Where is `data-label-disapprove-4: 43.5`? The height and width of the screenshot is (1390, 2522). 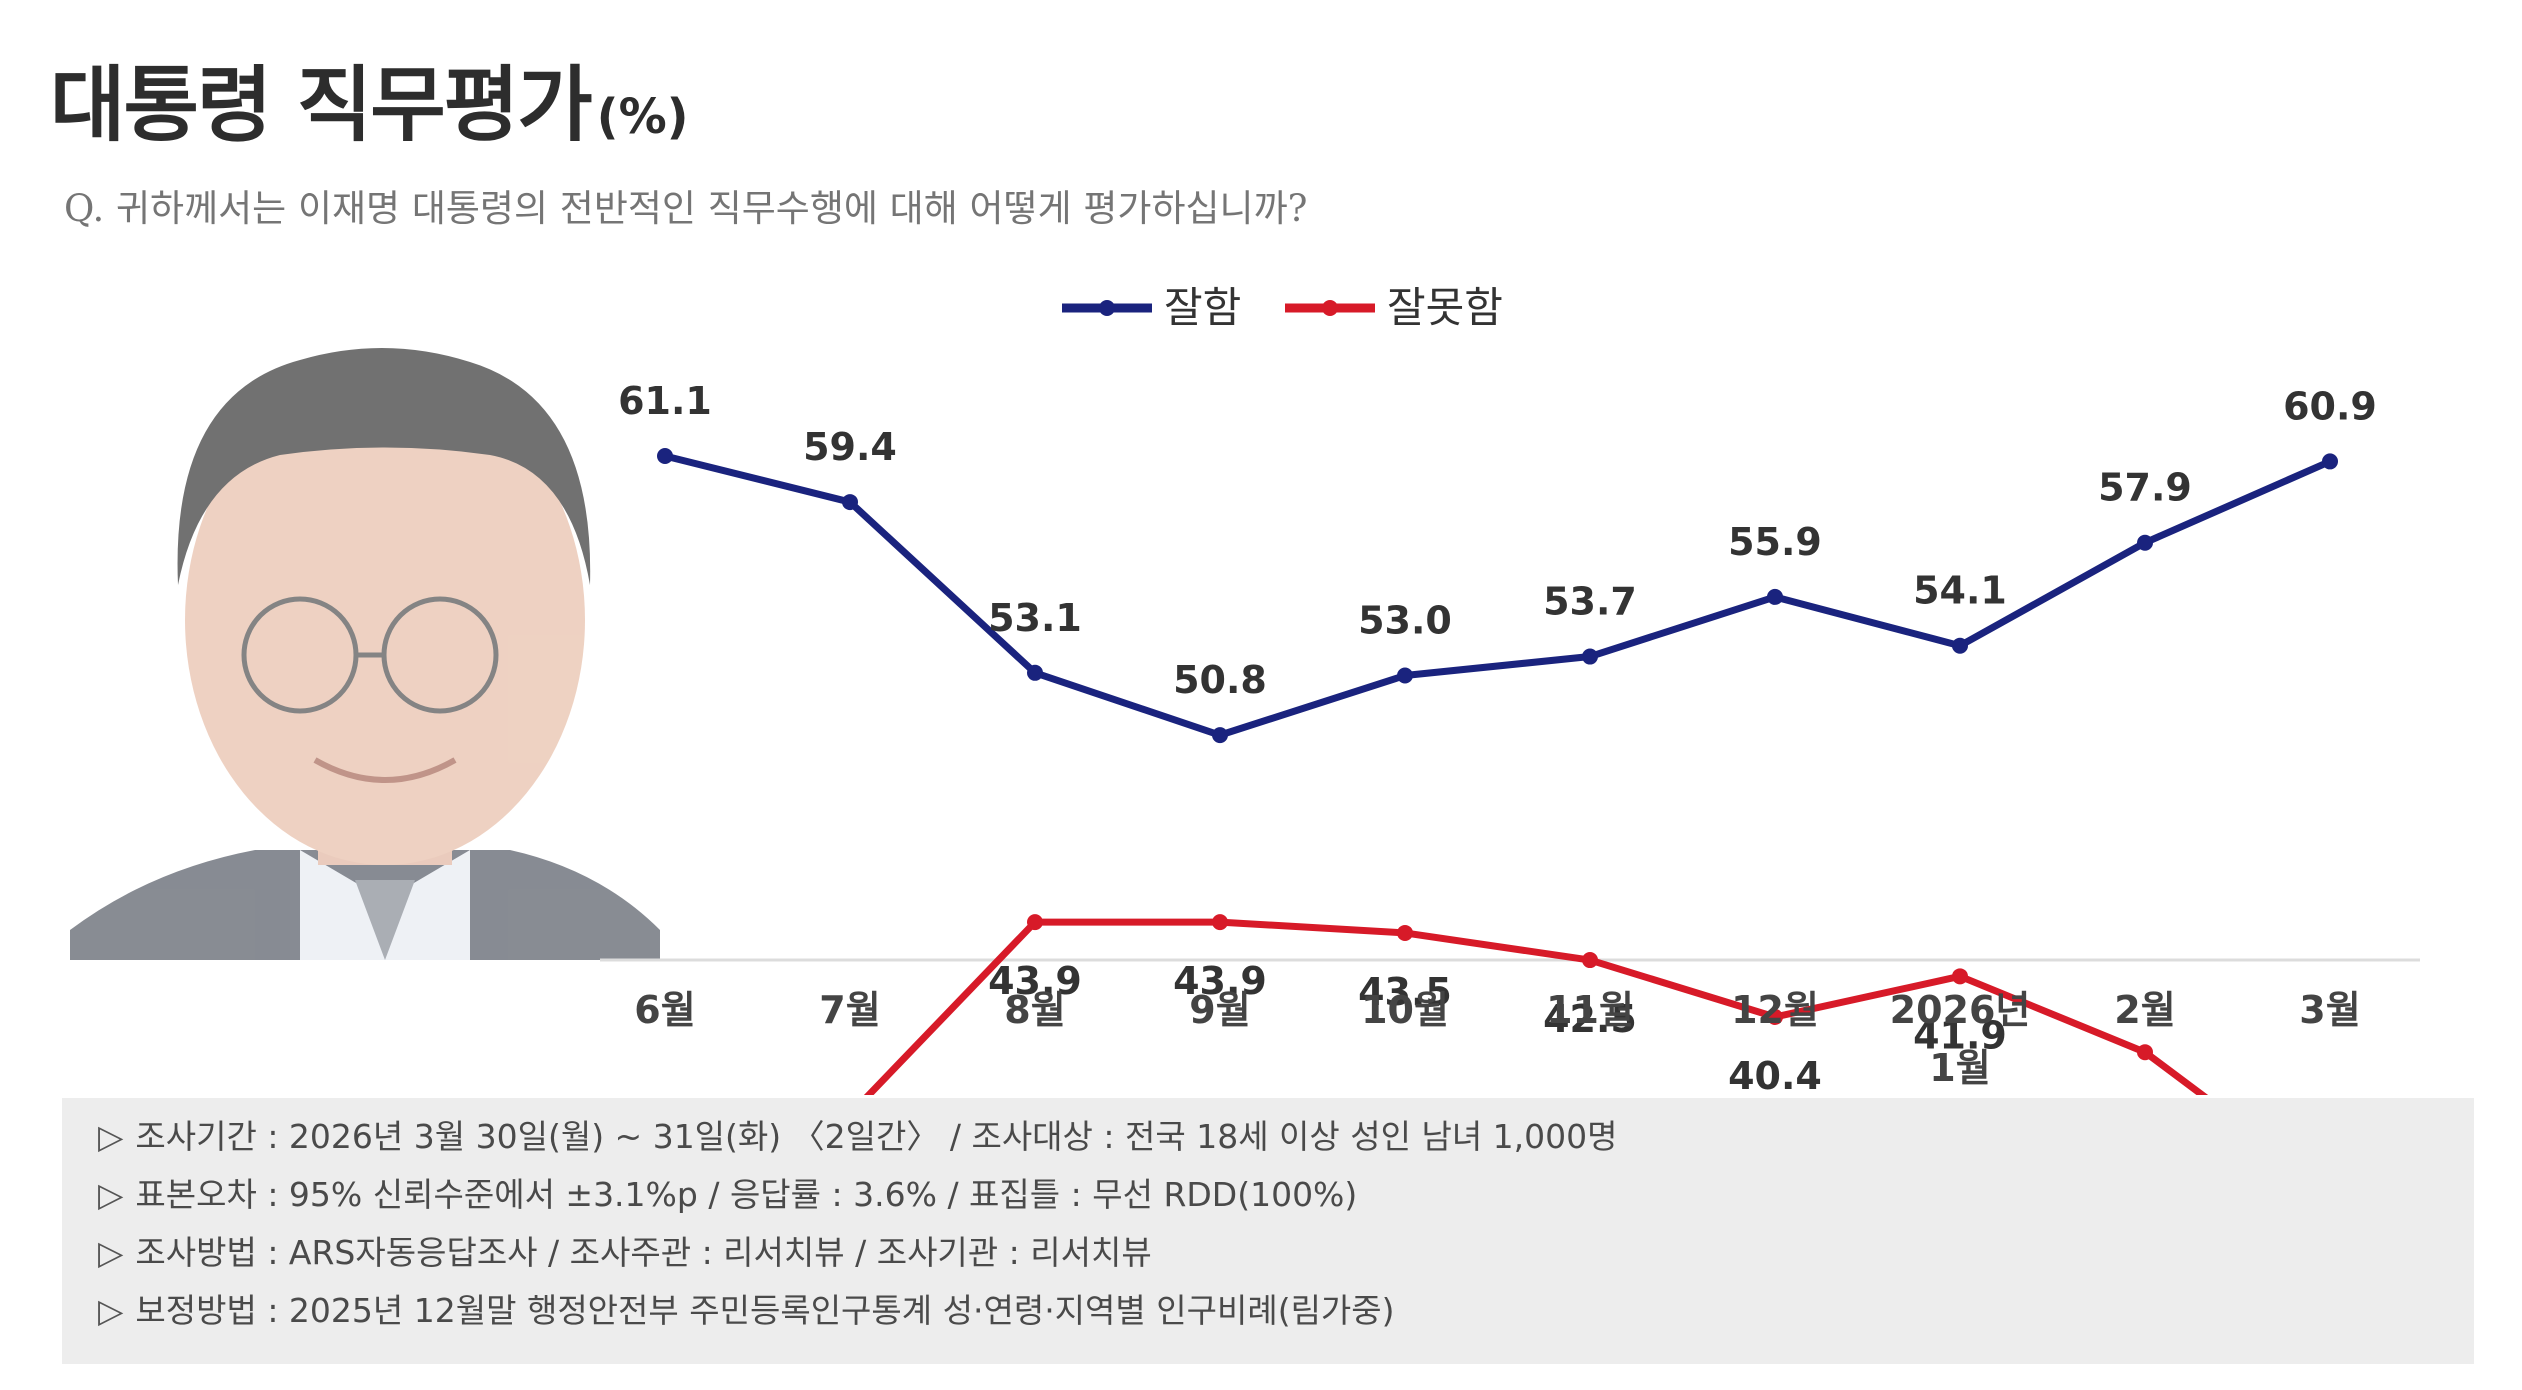
data-label-disapprove-4: 43.5 is located at coordinates (1405, 992).